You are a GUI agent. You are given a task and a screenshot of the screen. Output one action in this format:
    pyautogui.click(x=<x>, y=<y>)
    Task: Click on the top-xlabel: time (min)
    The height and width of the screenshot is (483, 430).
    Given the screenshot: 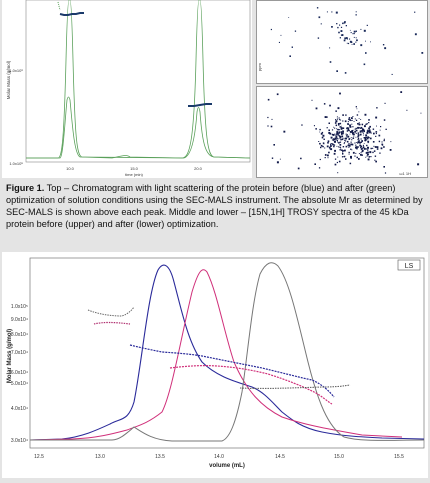 What is the action you would take?
    pyautogui.click(x=134, y=174)
    